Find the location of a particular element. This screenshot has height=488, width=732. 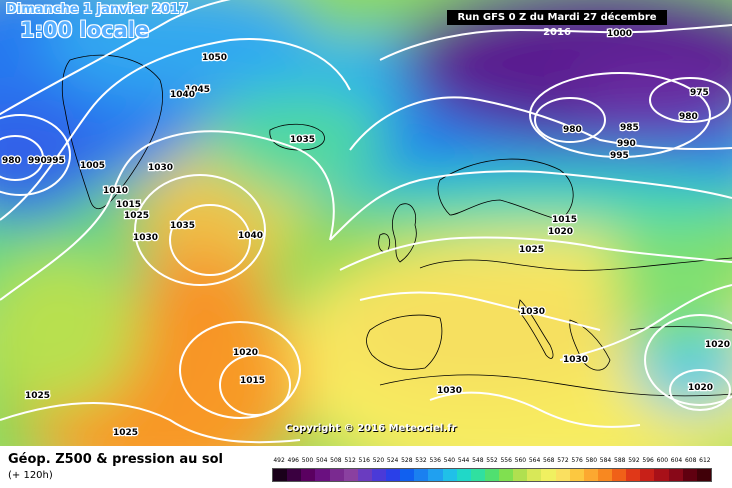

scale-value-label: 572 is located at coordinates (563, 460).